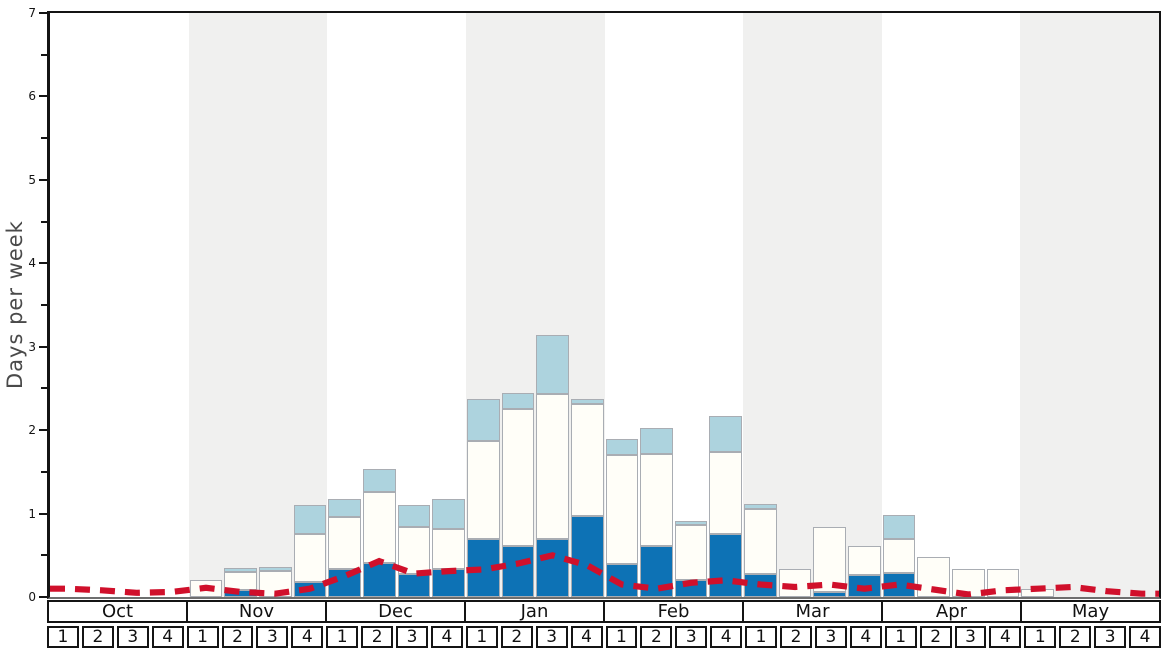  I want to click on bar-jan-w1-white-days, so click(483, 490).